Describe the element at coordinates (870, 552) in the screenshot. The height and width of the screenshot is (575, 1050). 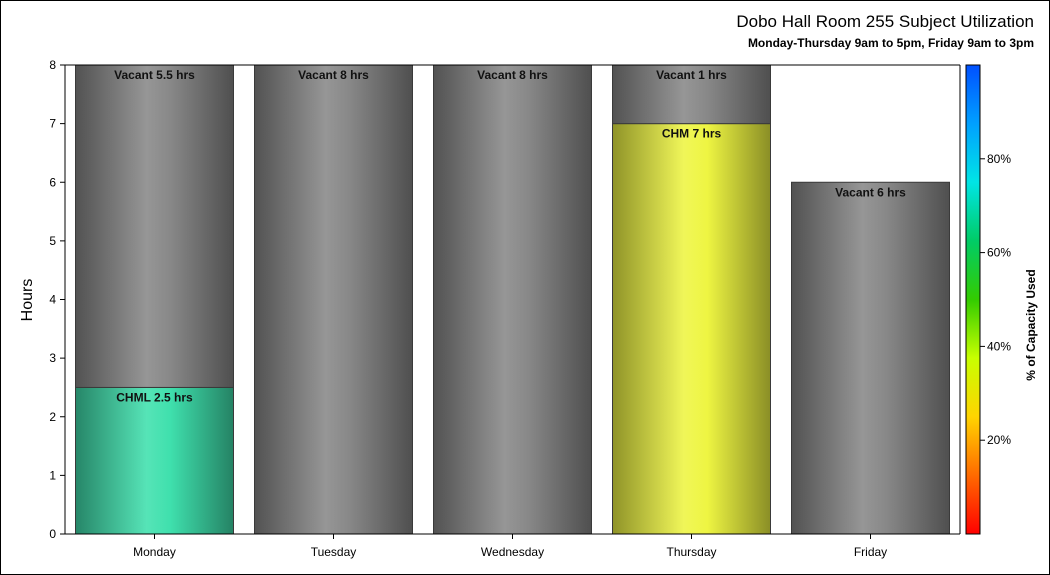
I see `x-tick-label: Friday` at that location.